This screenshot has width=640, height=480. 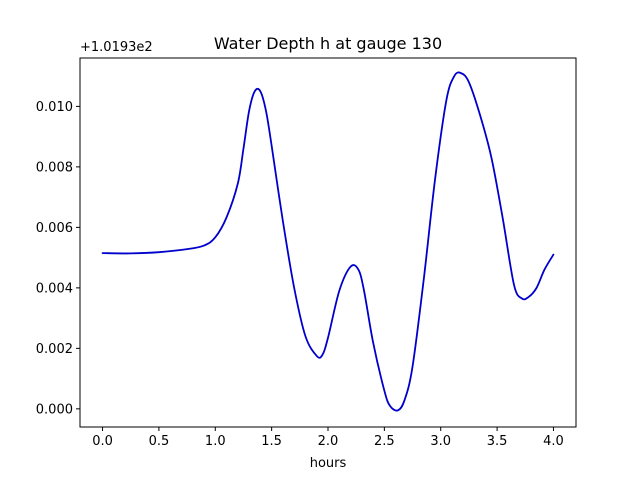 What do you see at coordinates (54, 409) in the screenshot?
I see `y-tick-label: 0.000` at bounding box center [54, 409].